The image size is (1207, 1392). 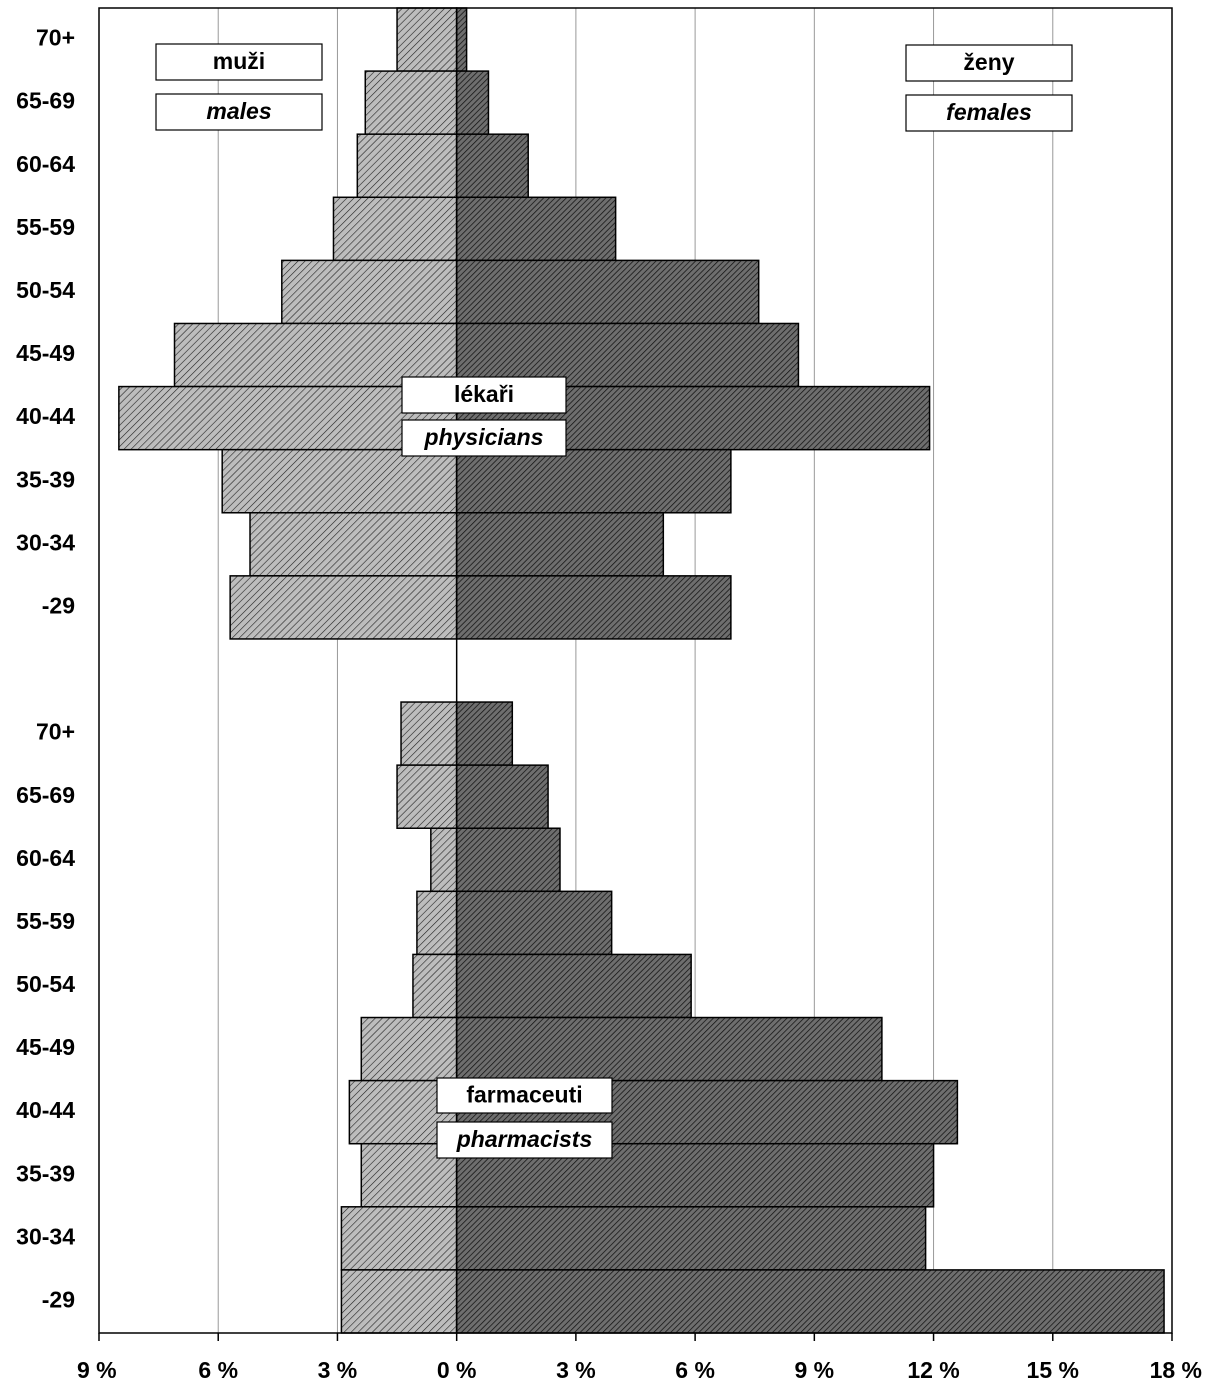 I want to click on x-tick-label: 18 %, so click(x=1176, y=1370).